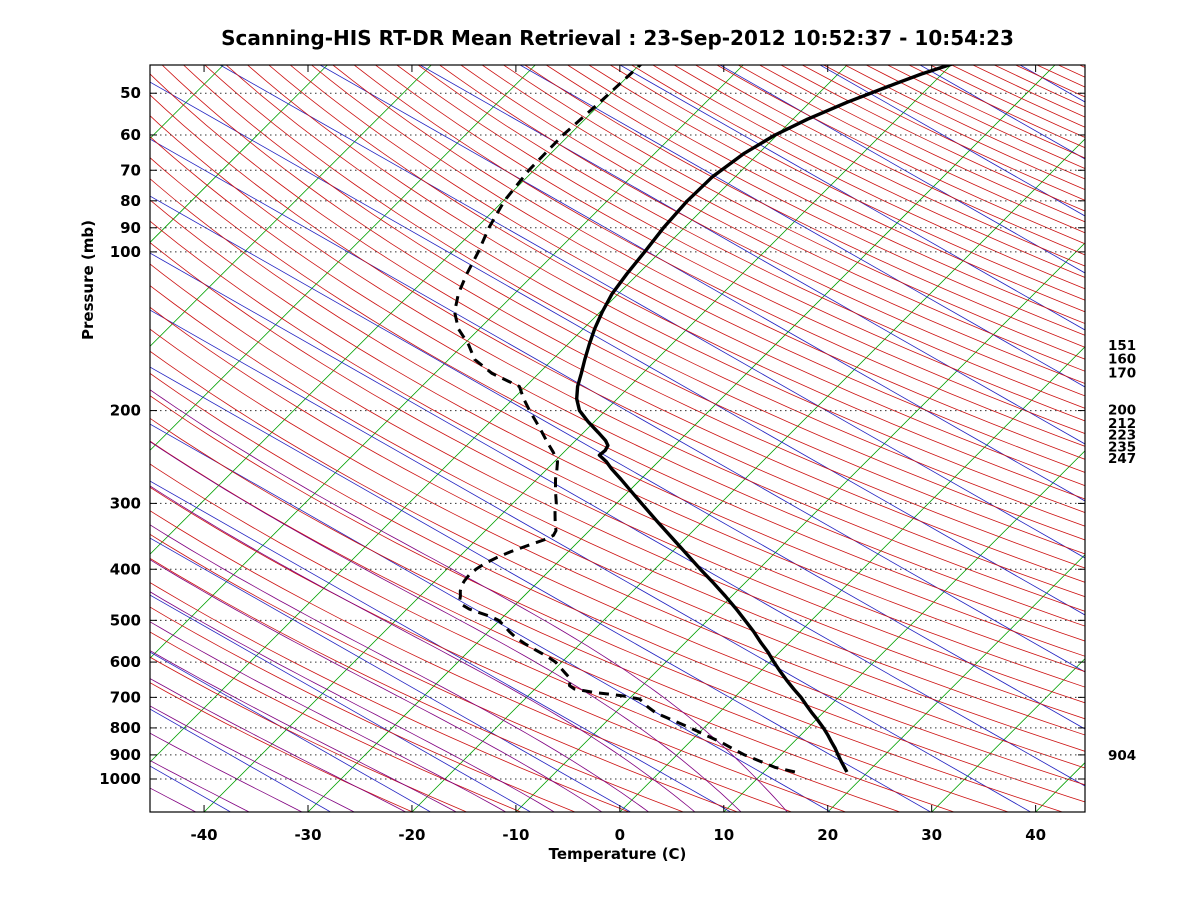 Image resolution: width=1200 pixels, height=900 pixels. What do you see at coordinates (617, 854) in the screenshot?
I see `x-axis-label: Temperature (C)` at bounding box center [617, 854].